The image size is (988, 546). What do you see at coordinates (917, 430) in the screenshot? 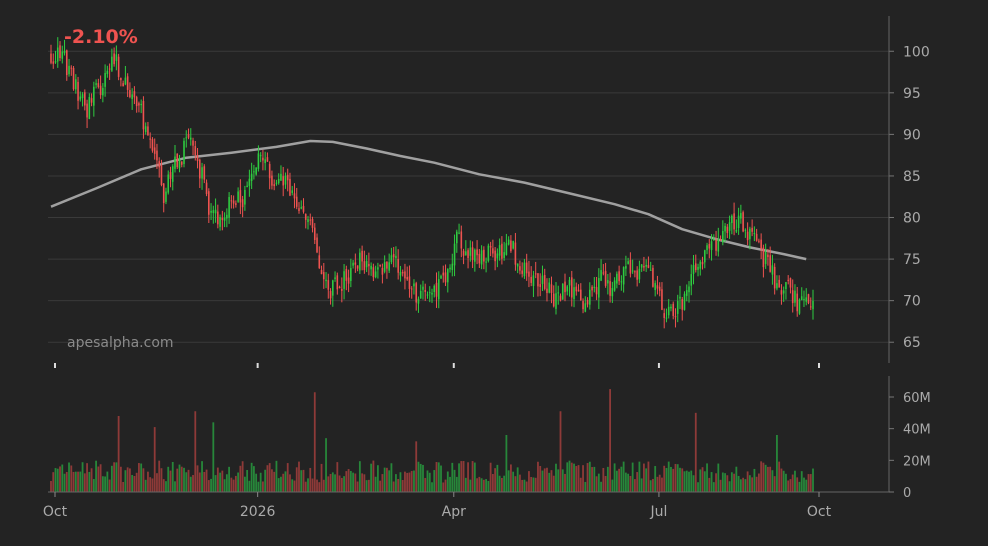
I see `volume-tick-label: 40M` at bounding box center [917, 430].